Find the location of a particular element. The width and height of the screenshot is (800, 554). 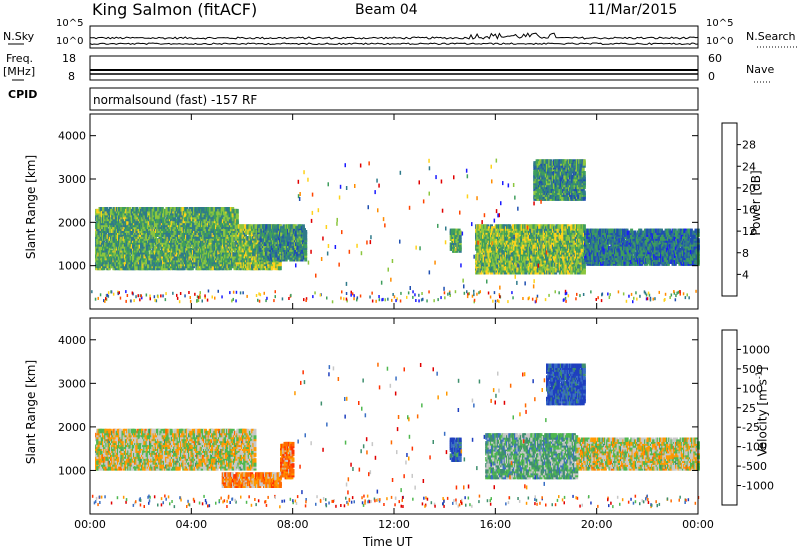

nsearch-trace is located at coordinates (394, 44).